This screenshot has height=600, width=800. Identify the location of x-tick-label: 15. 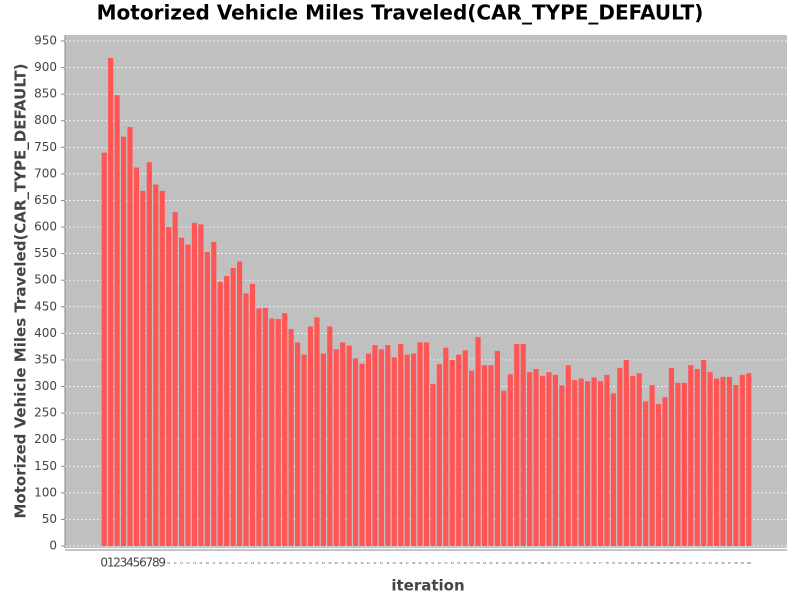
(201, 563).